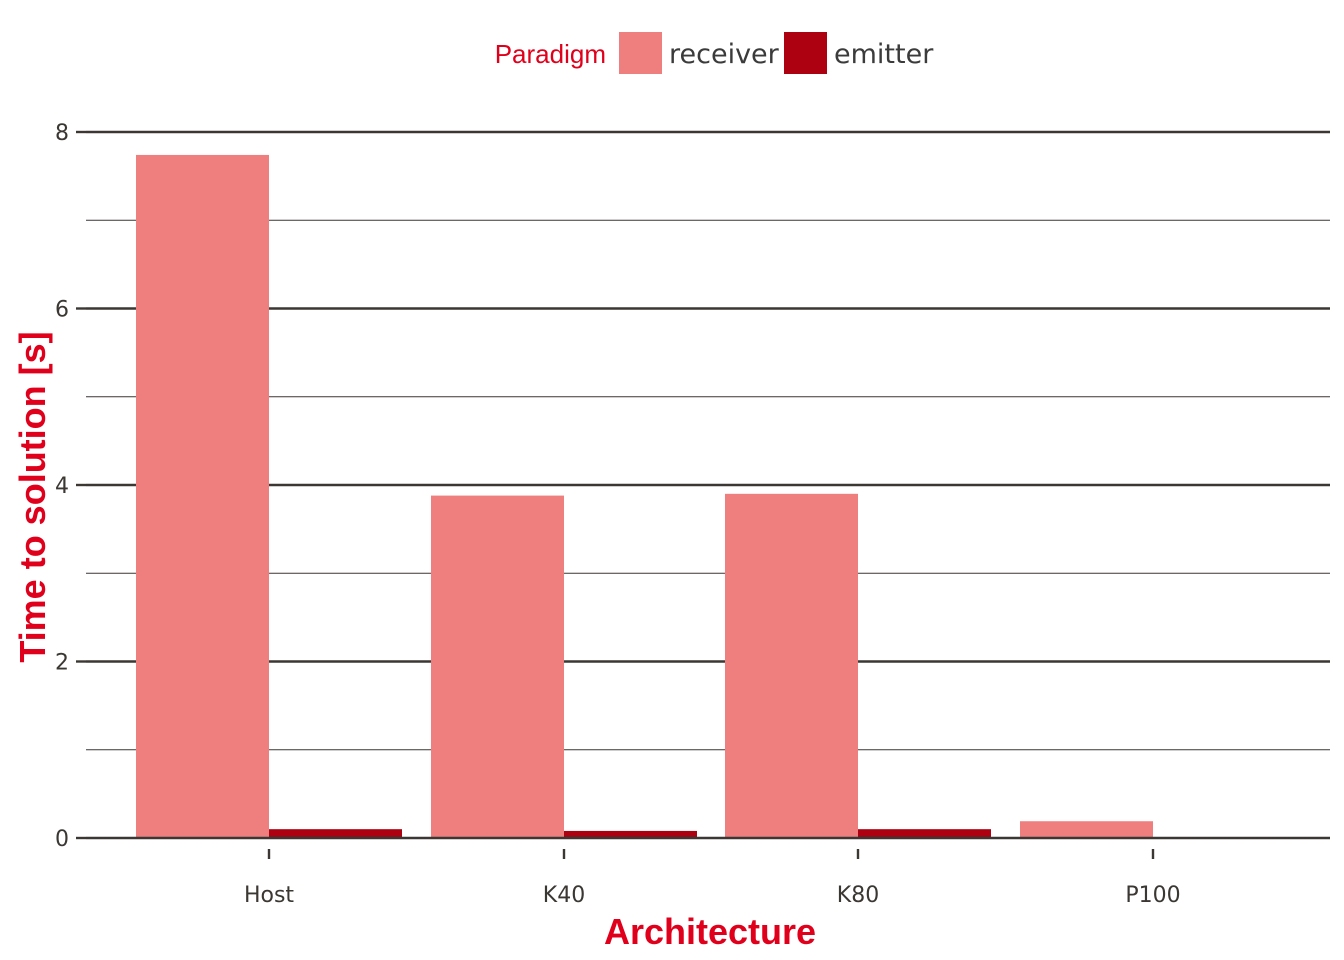  What do you see at coordinates (1152, 895) in the screenshot?
I see `x-tick-label: P100` at bounding box center [1152, 895].